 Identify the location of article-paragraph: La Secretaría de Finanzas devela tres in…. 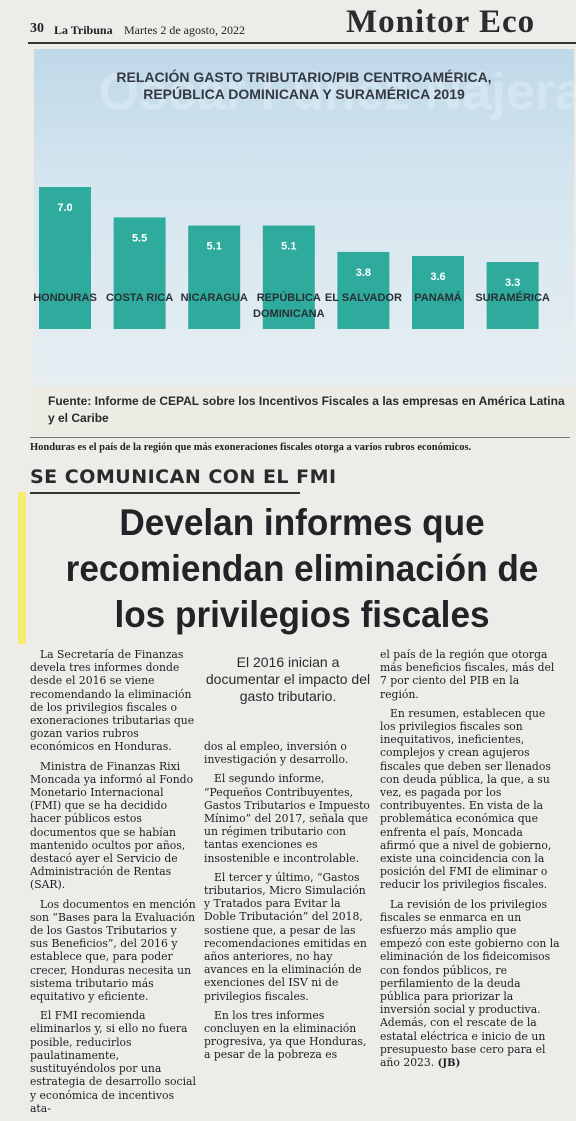
(112, 701).